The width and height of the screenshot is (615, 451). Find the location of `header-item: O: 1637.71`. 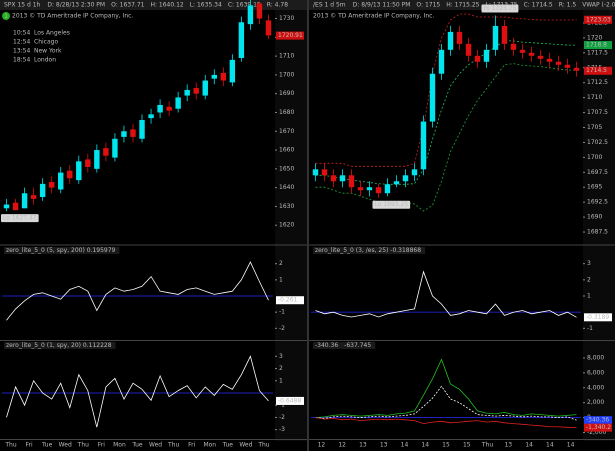

header-item: O: 1637.71 is located at coordinates (128, 5).